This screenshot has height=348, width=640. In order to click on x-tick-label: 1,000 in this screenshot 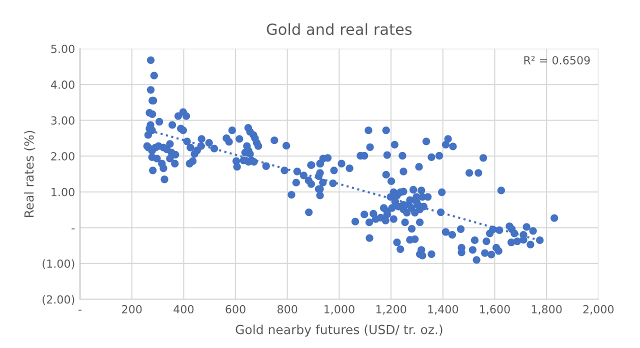, I will do `click(339, 310)`.